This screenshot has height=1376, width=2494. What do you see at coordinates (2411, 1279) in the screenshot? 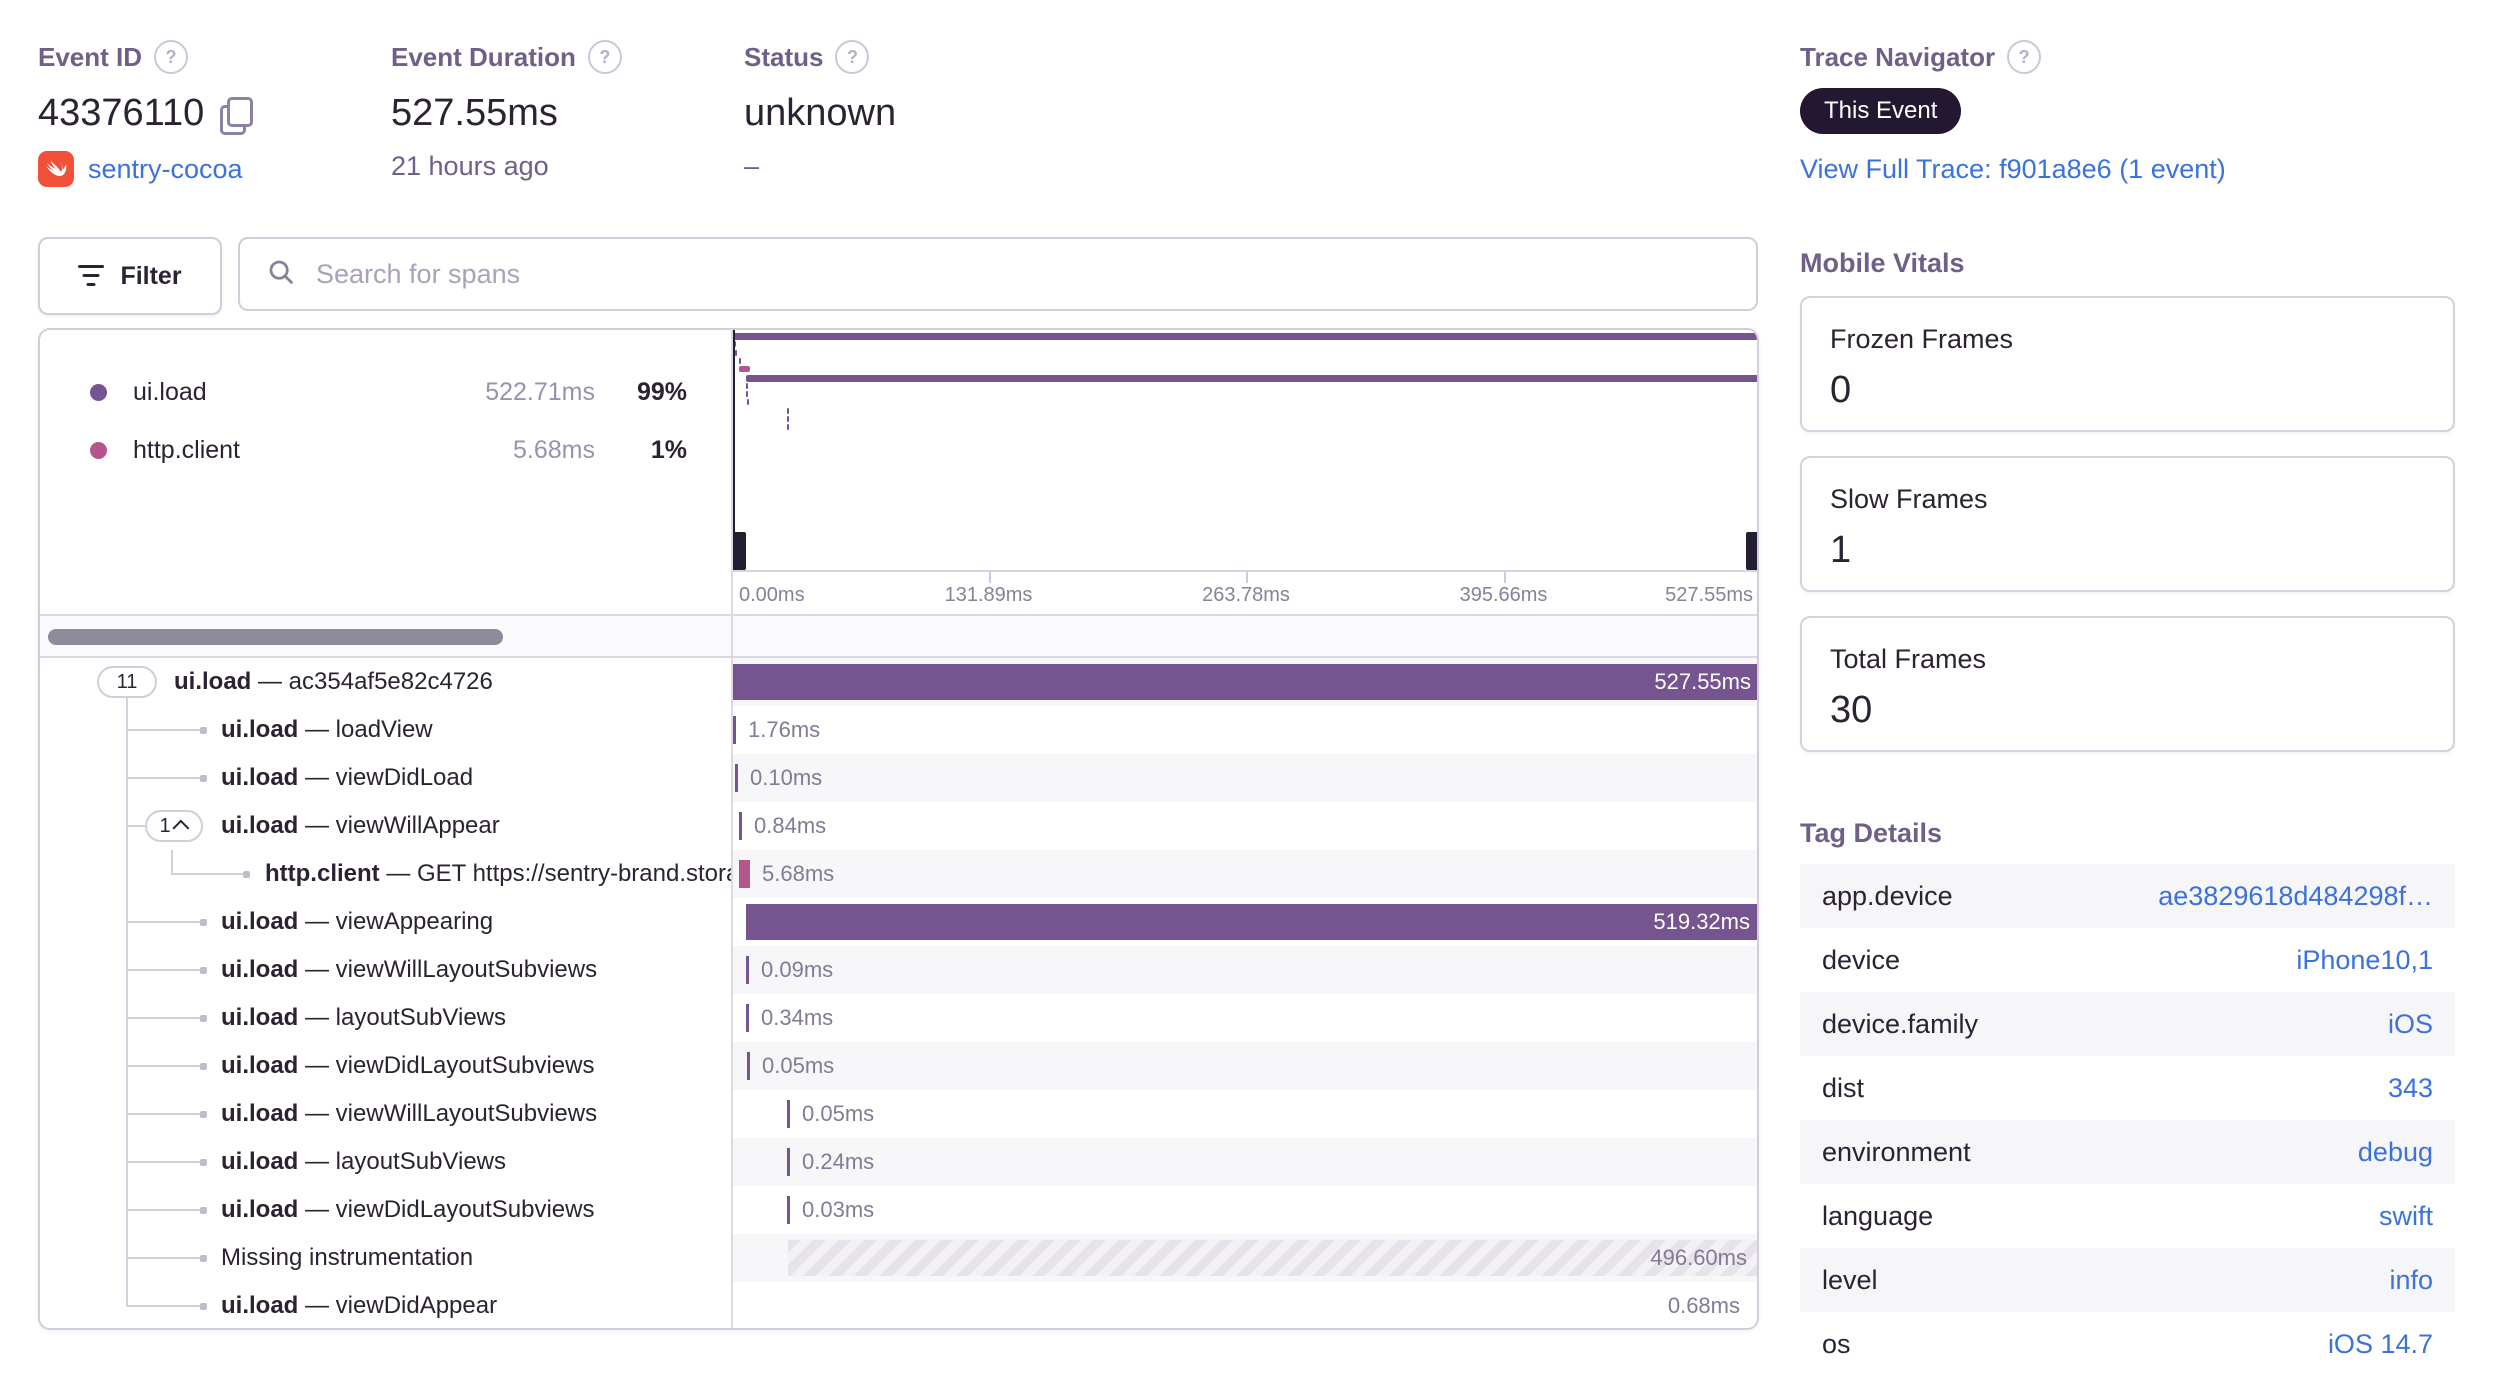
I see `tag-value-link: info` at bounding box center [2411, 1279].